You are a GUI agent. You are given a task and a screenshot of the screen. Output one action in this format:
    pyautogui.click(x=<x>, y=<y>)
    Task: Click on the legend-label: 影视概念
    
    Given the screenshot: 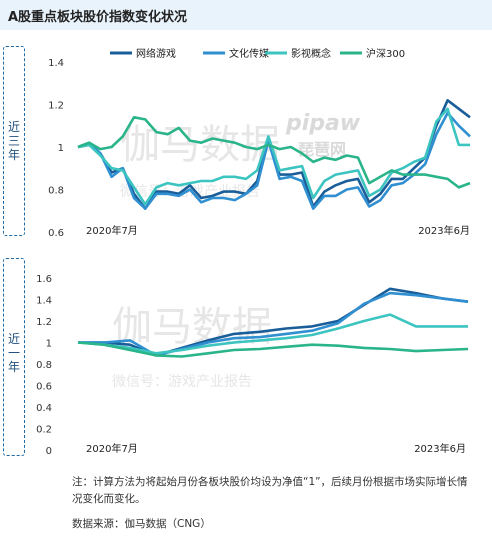 What is the action you would take?
    pyautogui.click(x=311, y=53)
    